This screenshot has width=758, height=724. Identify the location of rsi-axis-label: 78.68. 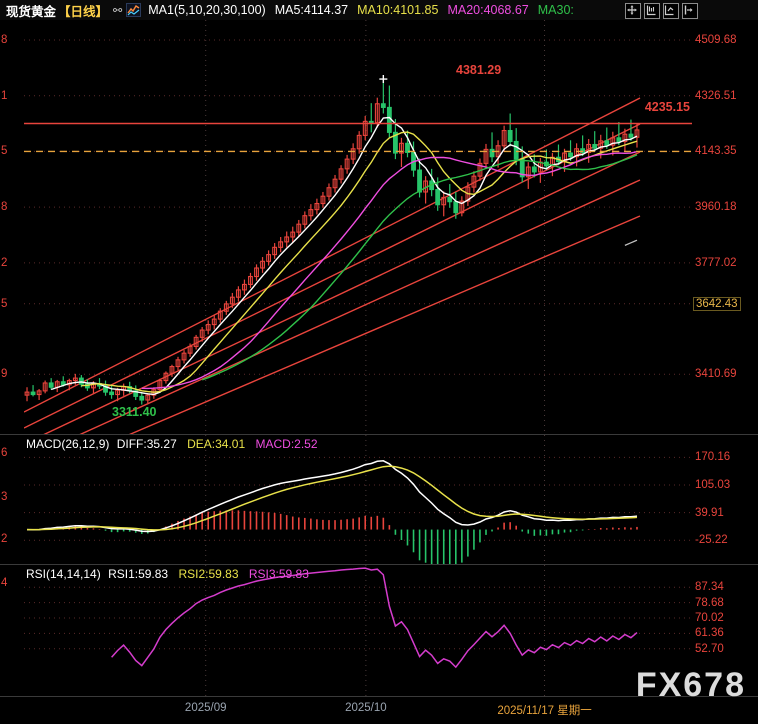
(709, 602).